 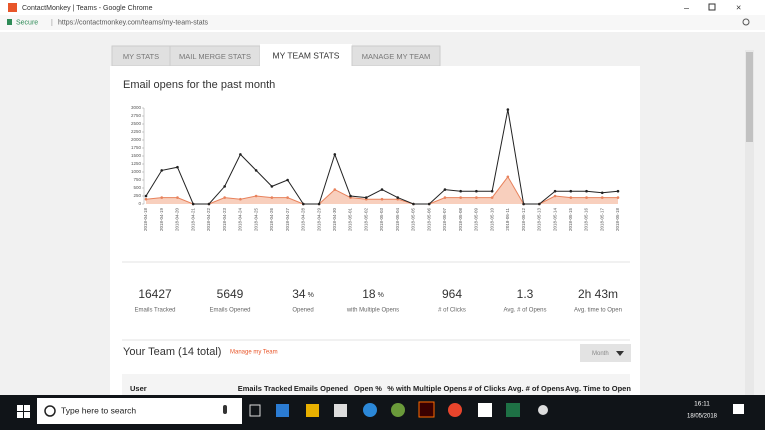 What do you see at coordinates (712, 7) in the screenshot?
I see `maximize` at bounding box center [712, 7].